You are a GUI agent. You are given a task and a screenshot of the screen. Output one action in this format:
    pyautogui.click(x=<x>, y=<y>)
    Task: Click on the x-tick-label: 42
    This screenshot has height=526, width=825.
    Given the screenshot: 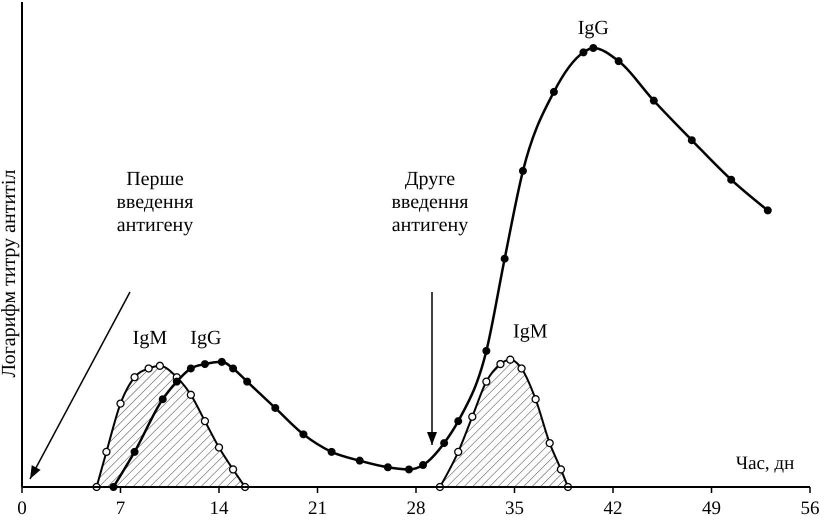 What is the action you would take?
    pyautogui.click(x=613, y=508)
    